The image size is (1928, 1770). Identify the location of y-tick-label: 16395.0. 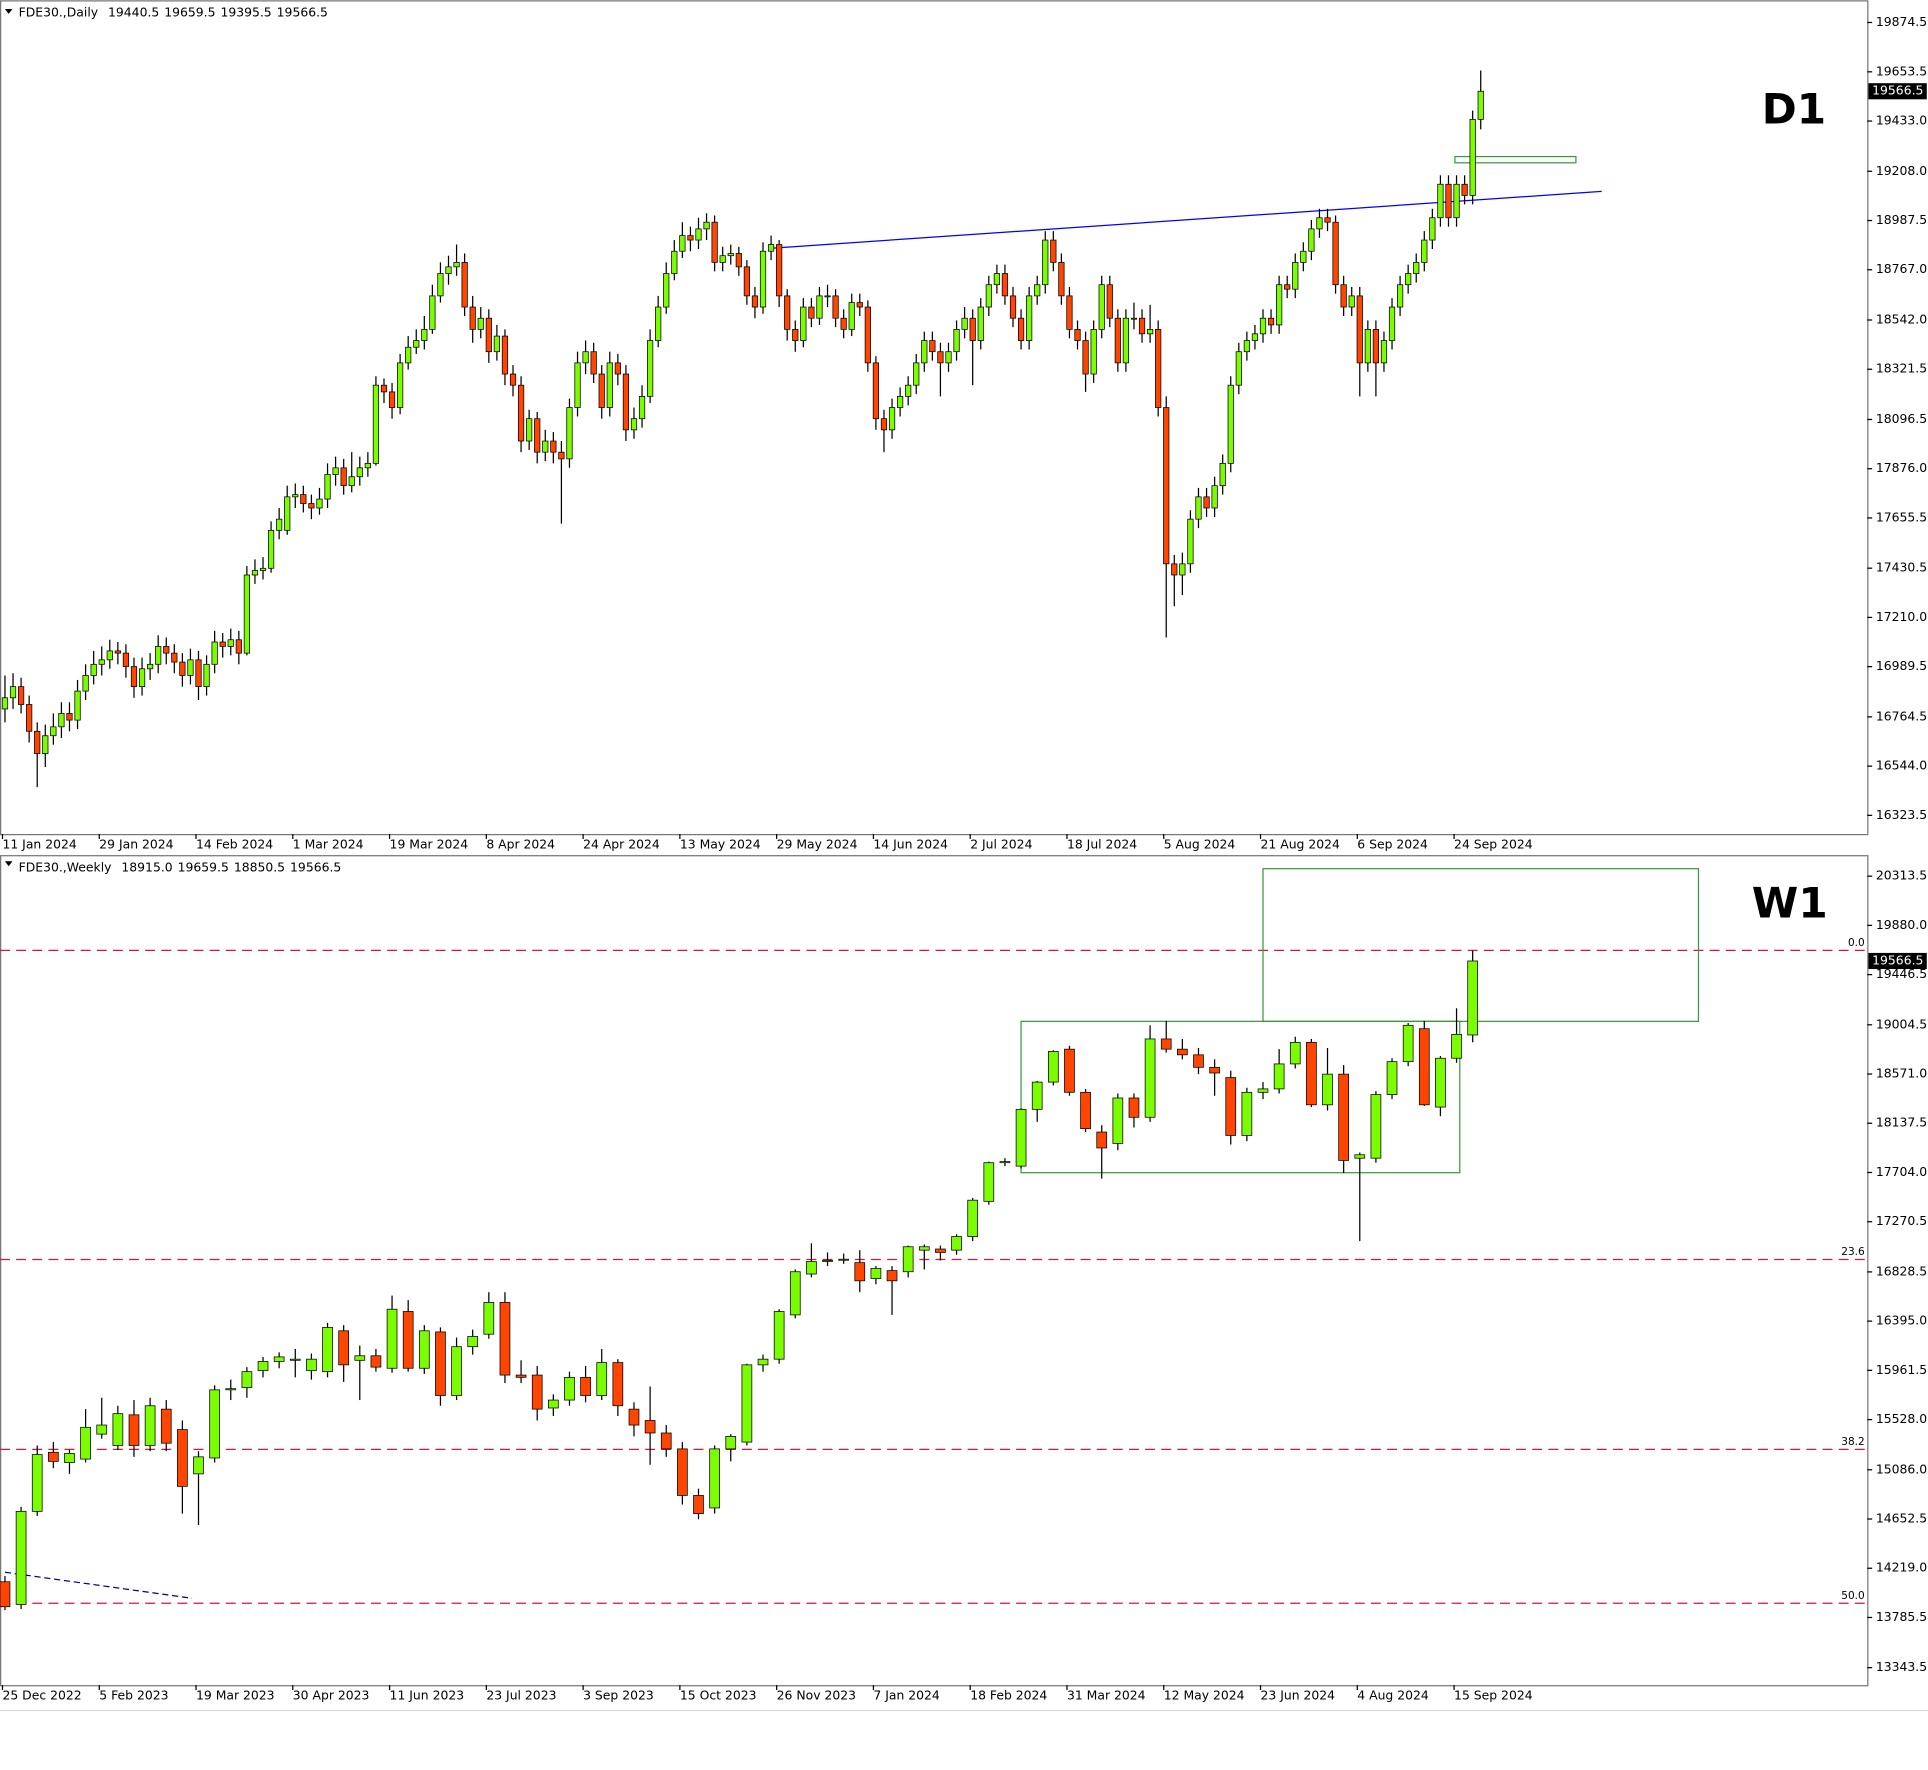
(1901, 1320).